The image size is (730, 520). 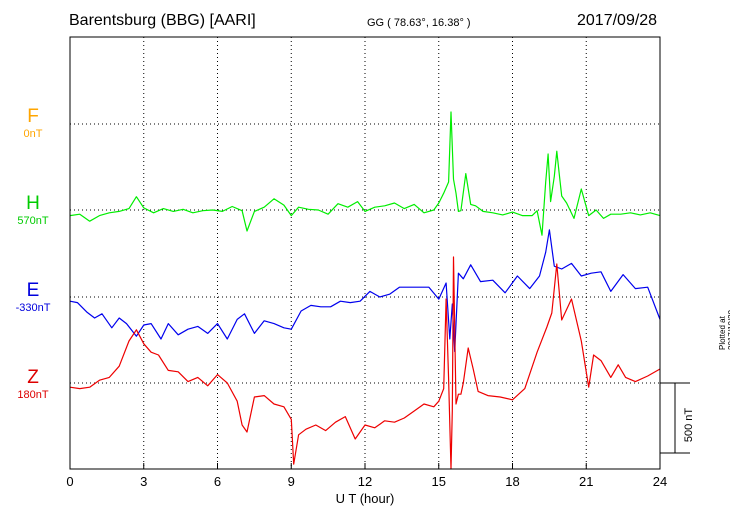 I want to click on legend-e-baseline: -330nT, so click(x=33, y=308).